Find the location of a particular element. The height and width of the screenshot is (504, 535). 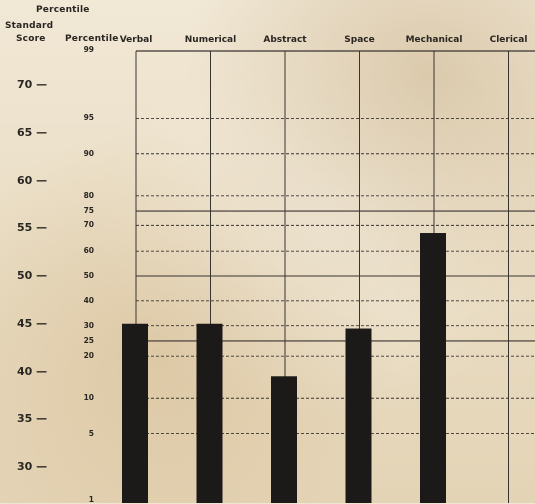

percentile-tick-label: 5 is located at coordinates (91, 433).